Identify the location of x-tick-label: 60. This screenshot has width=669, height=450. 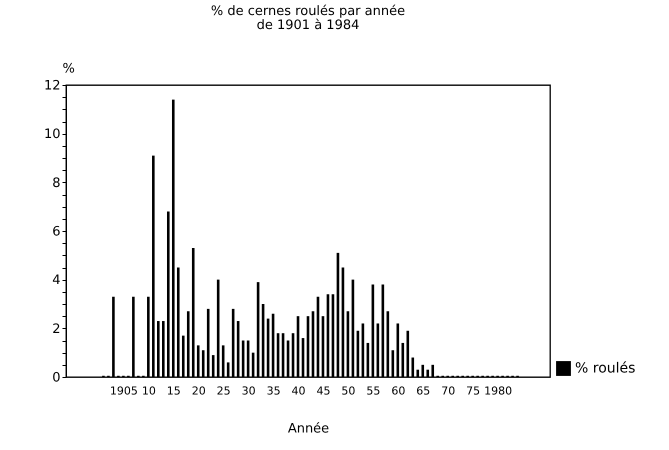
(398, 391).